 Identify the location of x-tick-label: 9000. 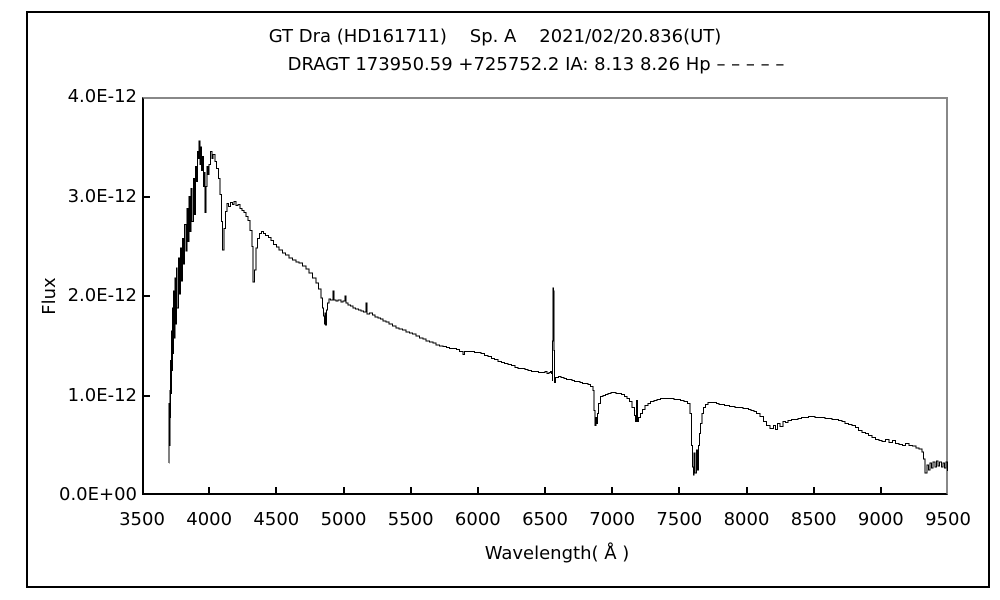
(880, 519).